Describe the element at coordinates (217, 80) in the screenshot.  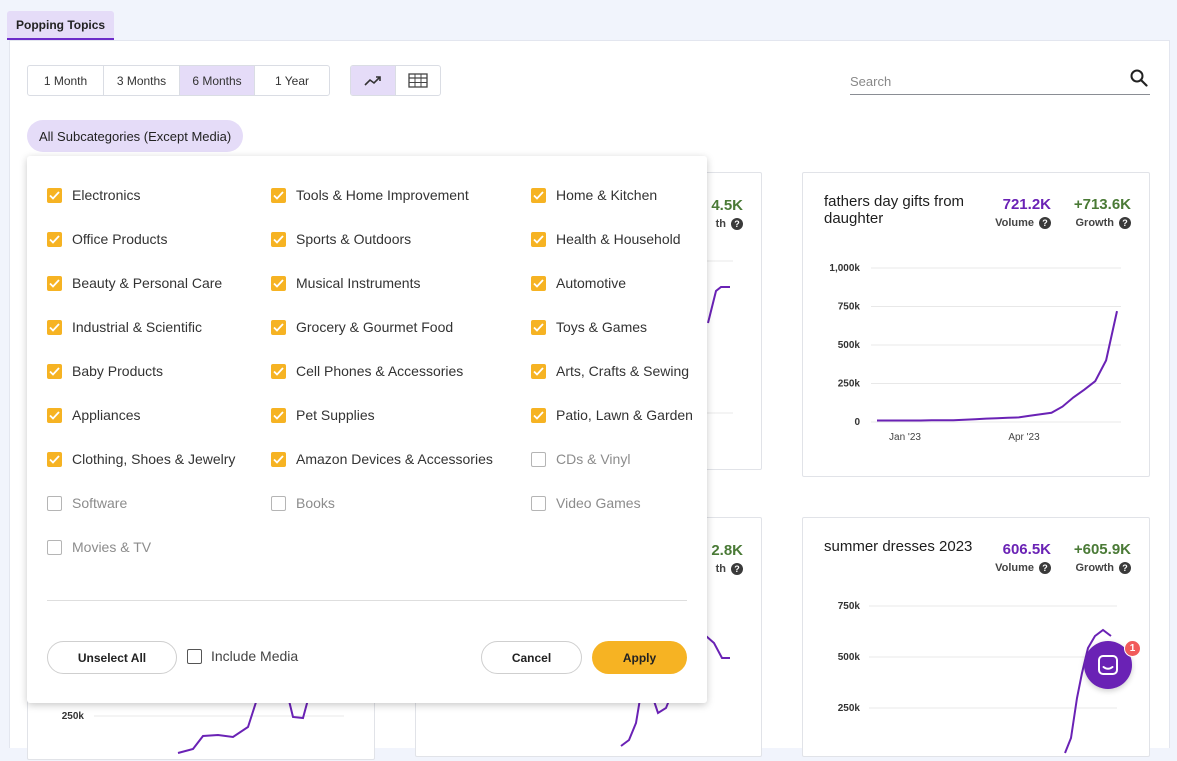
I see `period-6-months-button: 6 Months` at that location.